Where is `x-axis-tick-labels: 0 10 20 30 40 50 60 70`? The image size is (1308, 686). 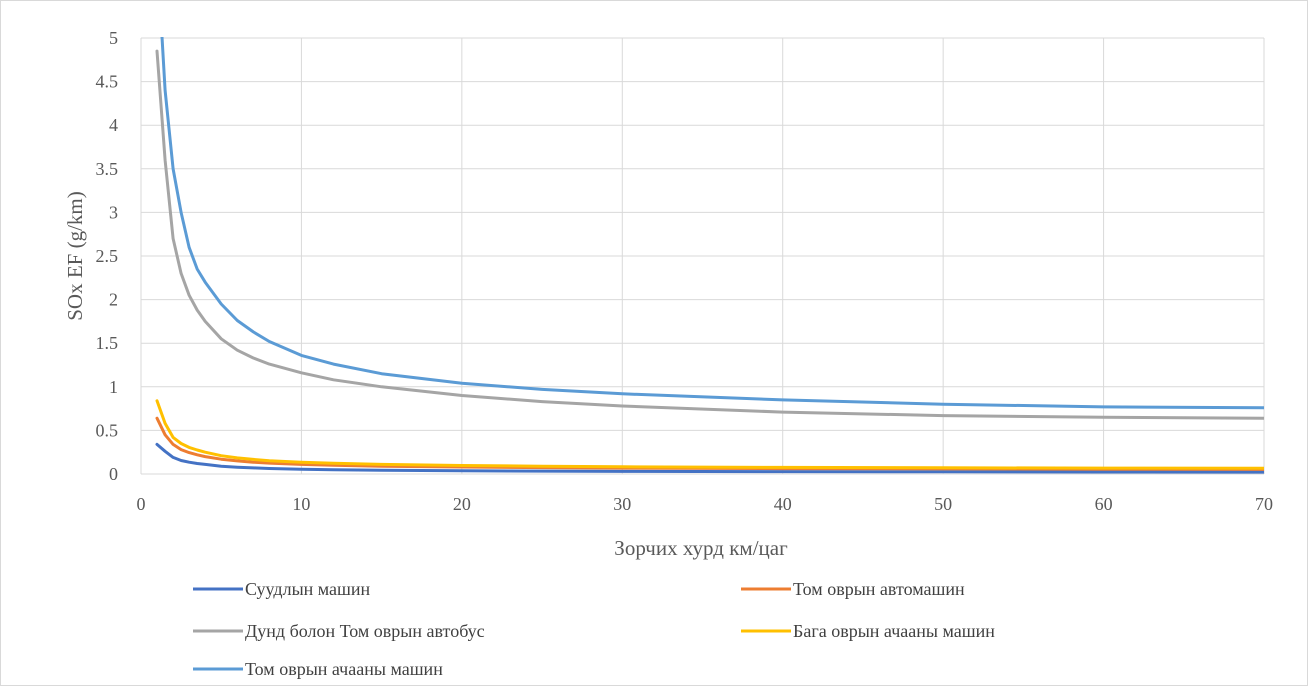 x-axis-tick-labels: 0 10 20 30 40 50 60 70 is located at coordinates (705, 504).